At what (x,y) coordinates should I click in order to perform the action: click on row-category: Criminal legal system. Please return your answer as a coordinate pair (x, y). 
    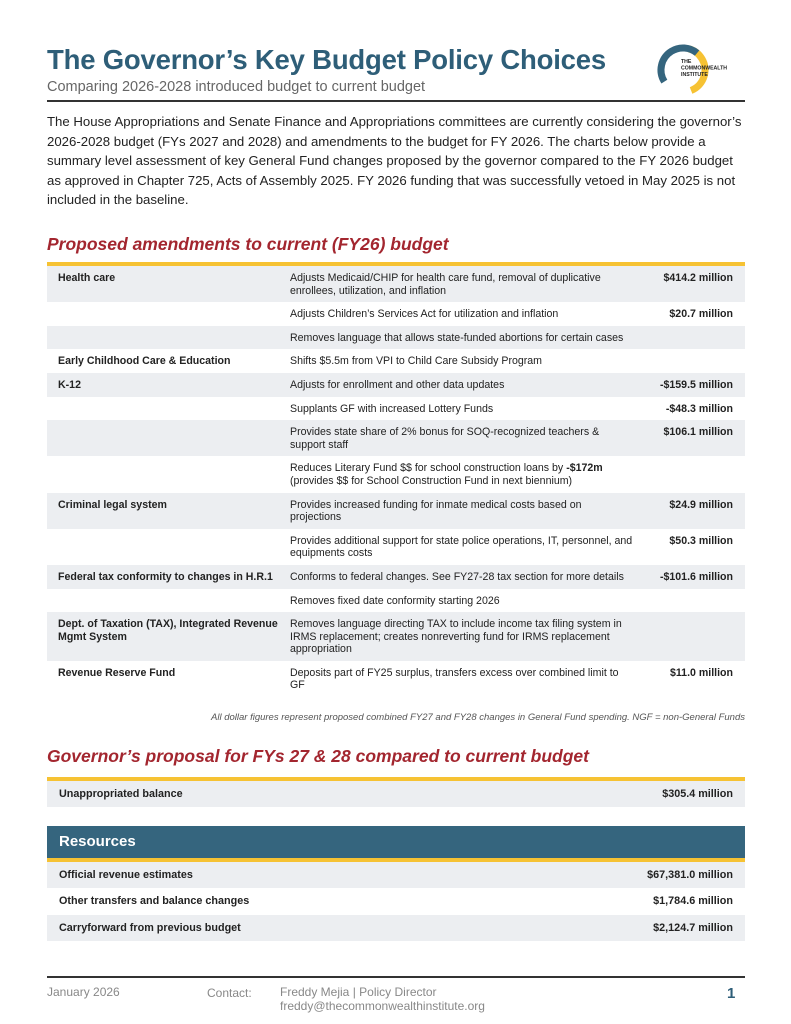
    Looking at the image, I should click on (168, 510).